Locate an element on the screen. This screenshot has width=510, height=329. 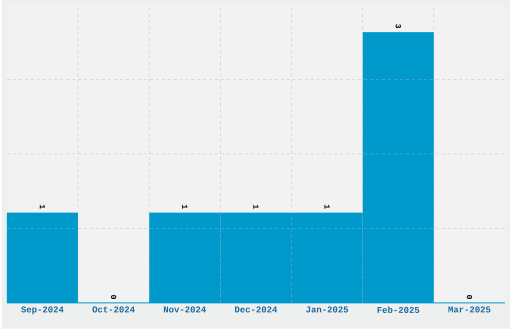
x-tick-label: Feb-2025 is located at coordinates (399, 310).